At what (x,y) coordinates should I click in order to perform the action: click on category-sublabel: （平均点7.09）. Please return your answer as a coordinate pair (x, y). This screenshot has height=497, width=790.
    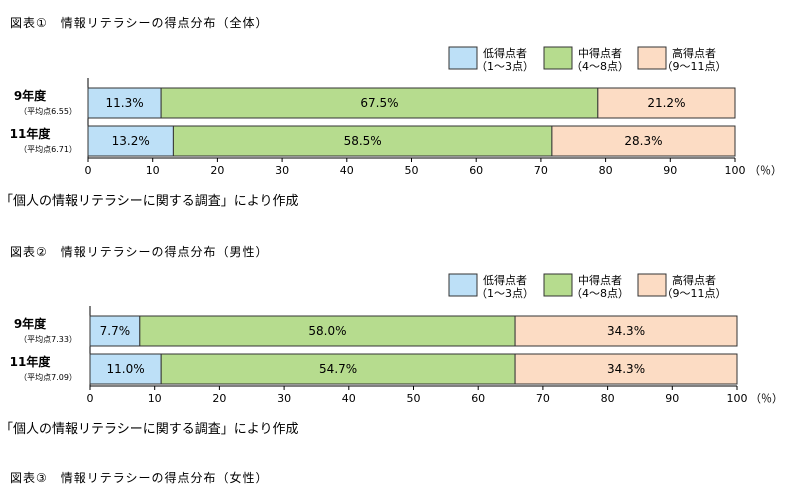
    Looking at the image, I should click on (48, 377).